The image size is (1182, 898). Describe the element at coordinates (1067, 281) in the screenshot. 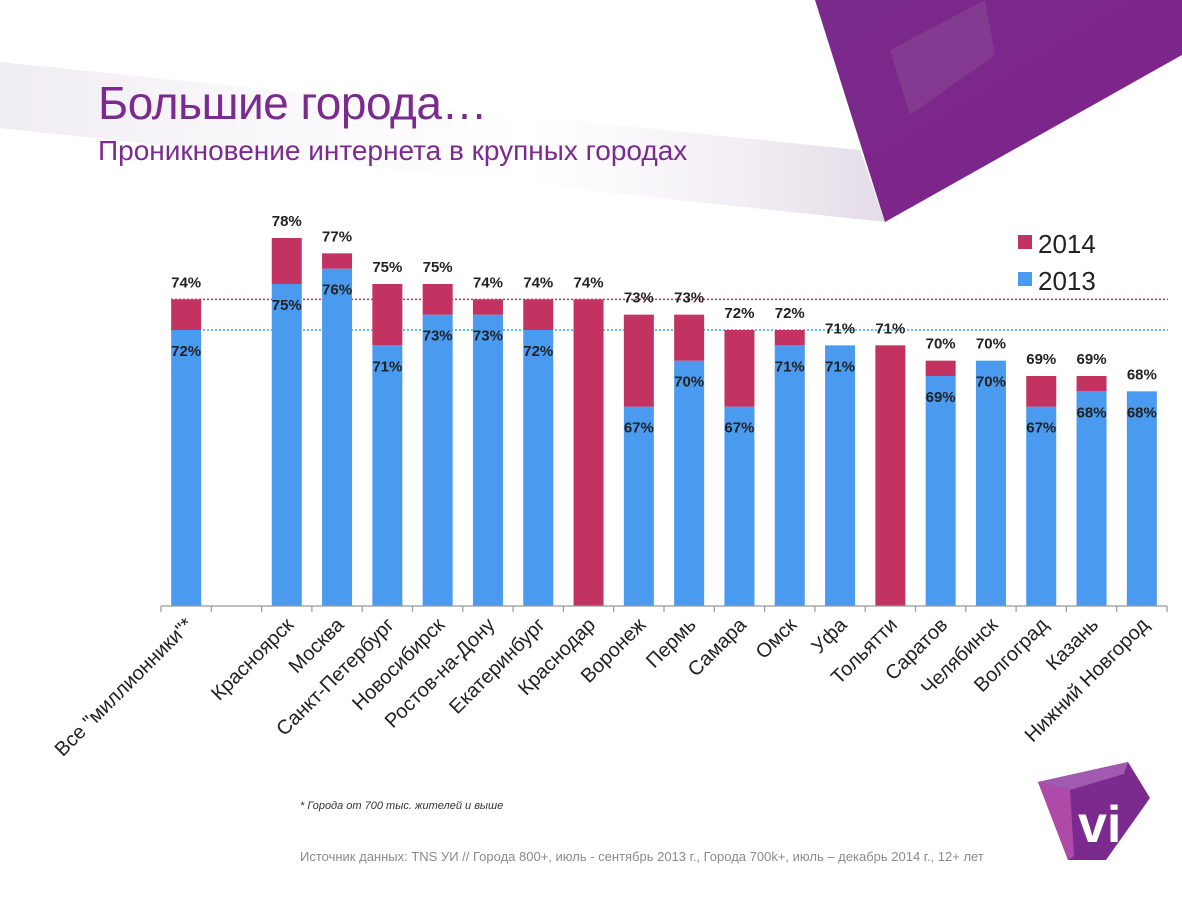

I see `legend-label-2013: 2013` at that location.